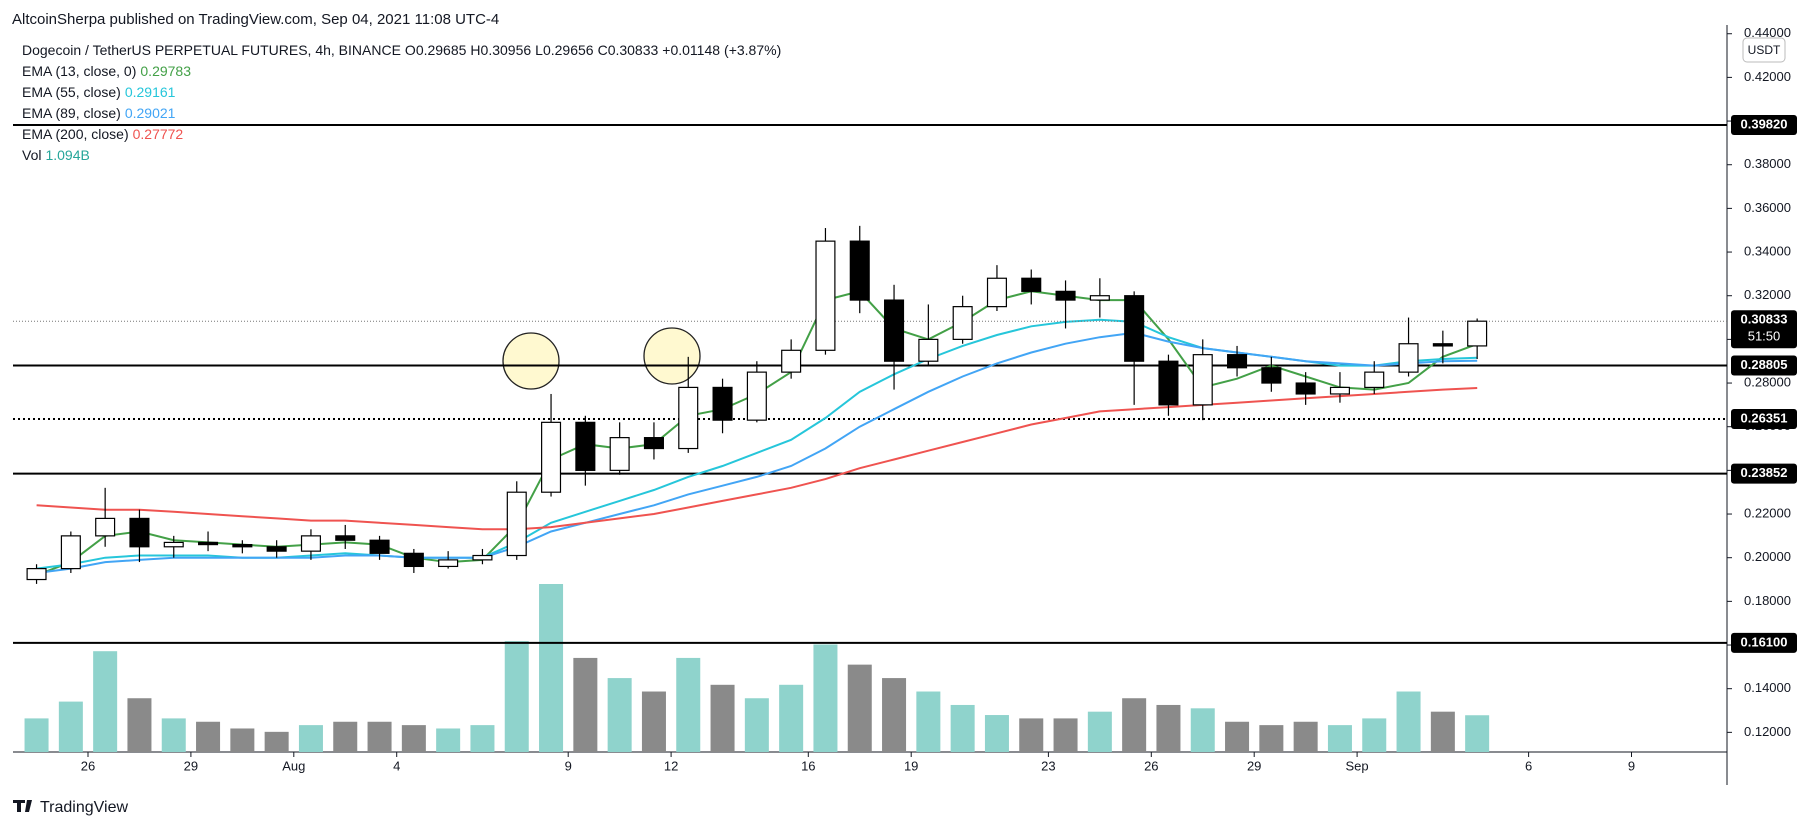 Image resolution: width=1813 pixels, height=830 pixels. I want to click on legend-row: EMA (200, close) 0.27772, so click(403, 134).